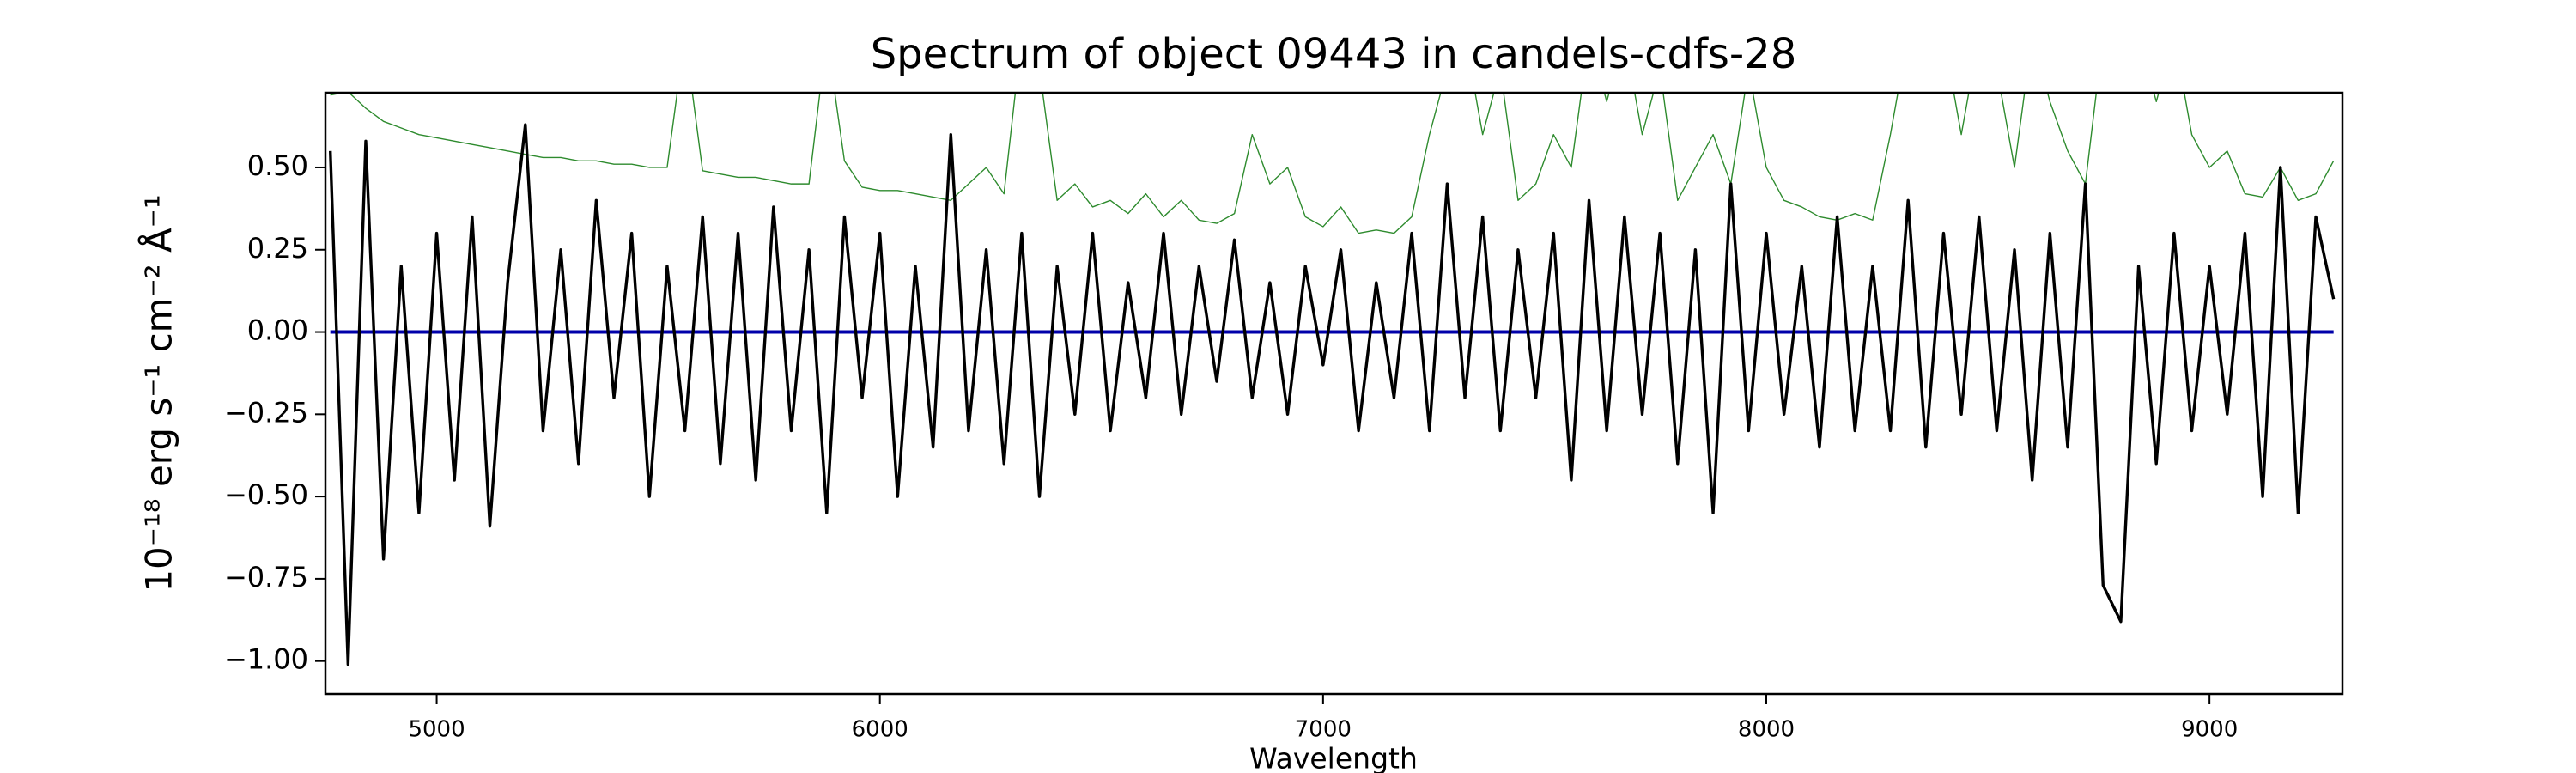 This screenshot has height=773, width=2576. I want to click on y-tick-label: 0.25, so click(278, 249).